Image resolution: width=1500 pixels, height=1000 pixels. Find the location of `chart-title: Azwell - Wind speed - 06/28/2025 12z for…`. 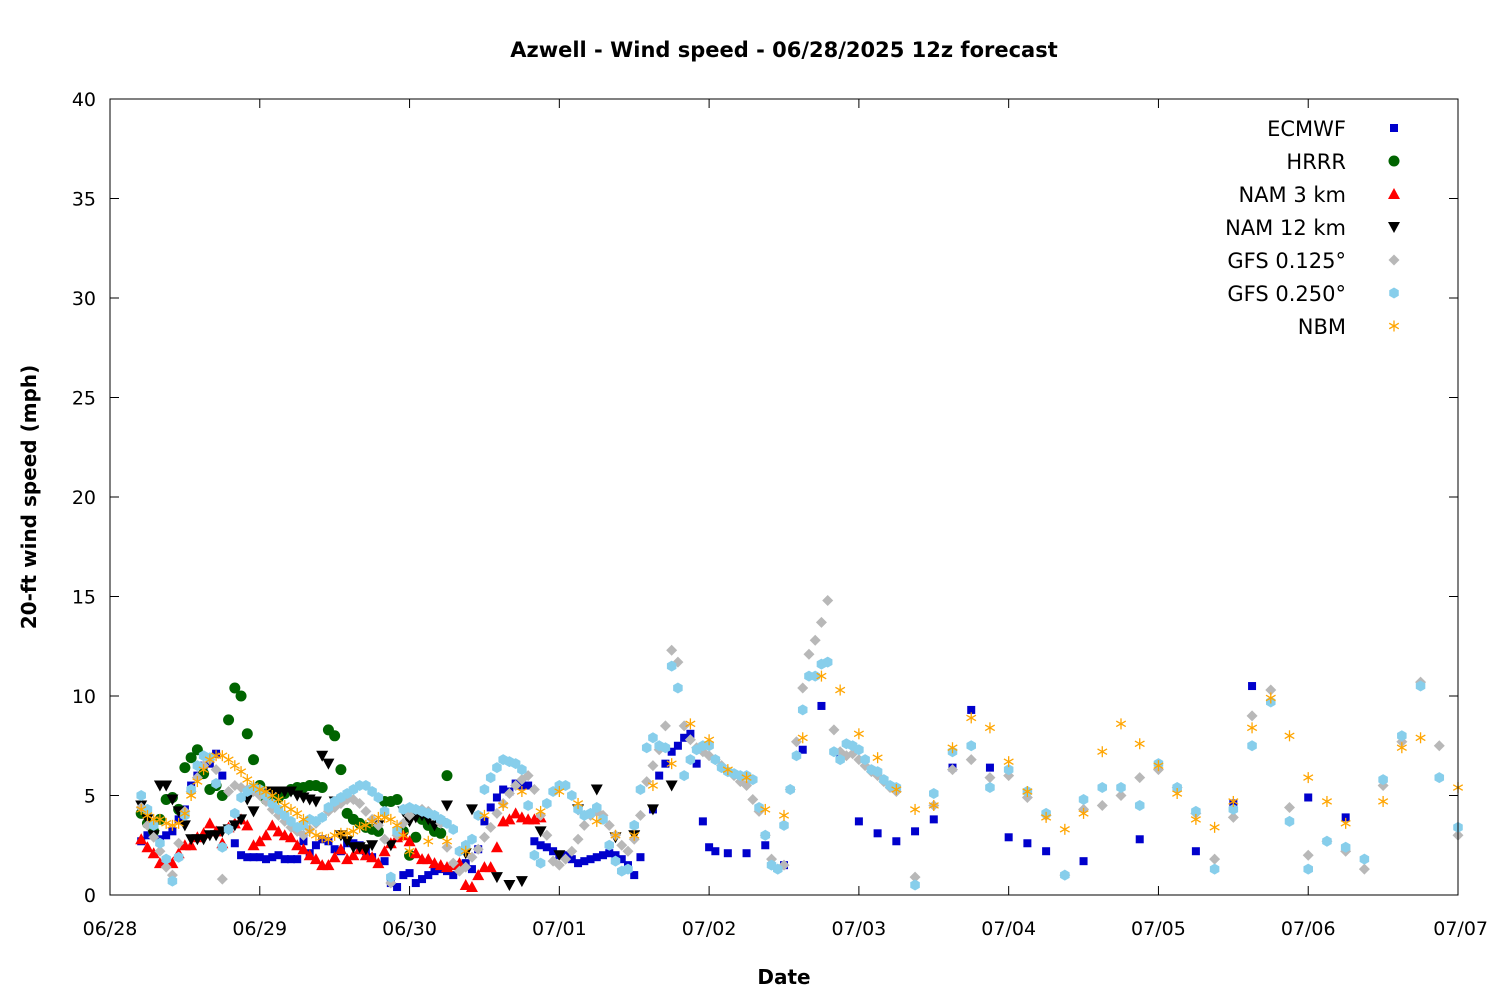

chart-title: Azwell - Wind speed - 06/28/2025 12z for… is located at coordinates (784, 50).